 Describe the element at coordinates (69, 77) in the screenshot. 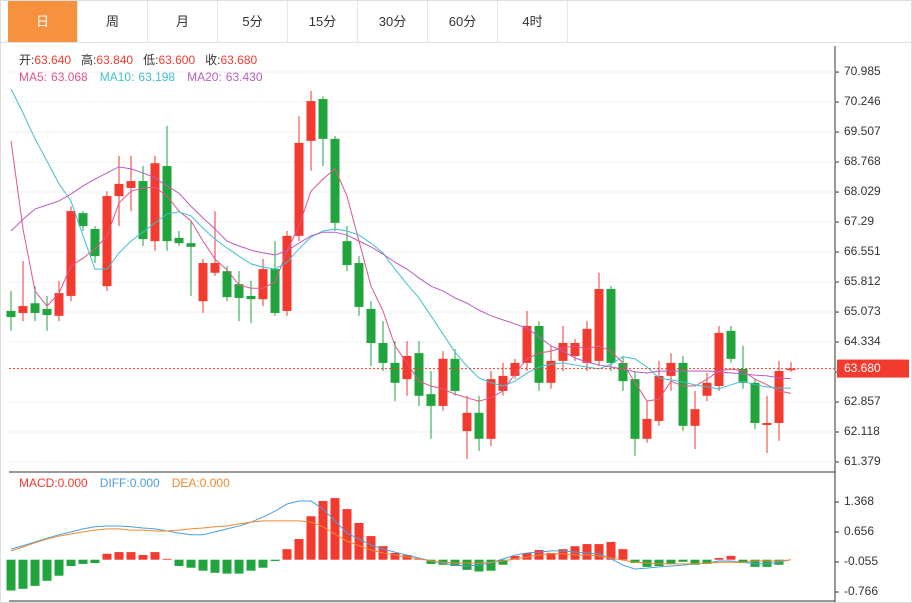

I see `legend-value: 63.068` at that location.